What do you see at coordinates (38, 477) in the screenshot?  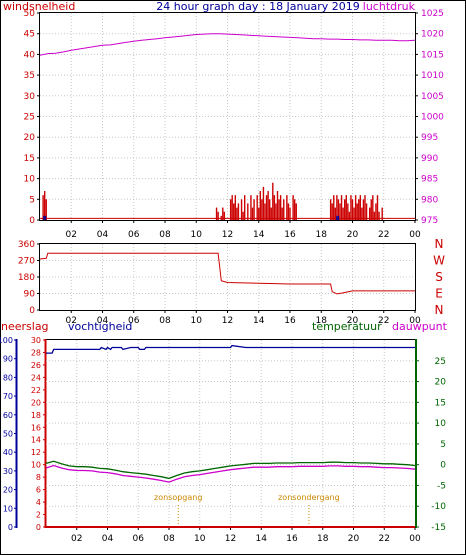 I see `rain-tick-label: 8` at bounding box center [38, 477].